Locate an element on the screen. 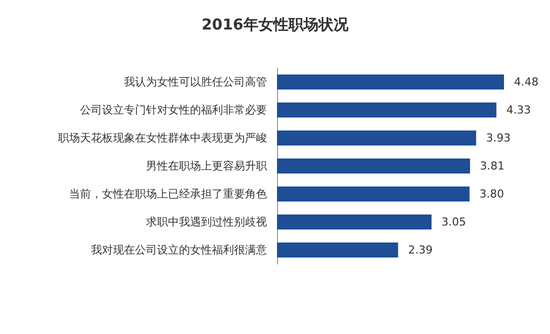  y-tick-label: 我对现在公司设立的女性福利很满意 is located at coordinates (179, 250).